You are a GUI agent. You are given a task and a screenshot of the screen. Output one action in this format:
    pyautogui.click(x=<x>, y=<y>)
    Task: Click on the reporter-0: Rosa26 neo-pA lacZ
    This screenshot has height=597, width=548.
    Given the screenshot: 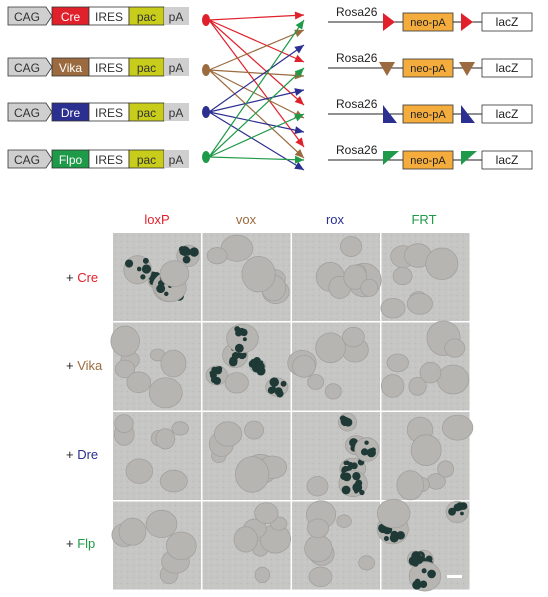 What is the action you would take?
    pyautogui.click(x=430, y=18)
    